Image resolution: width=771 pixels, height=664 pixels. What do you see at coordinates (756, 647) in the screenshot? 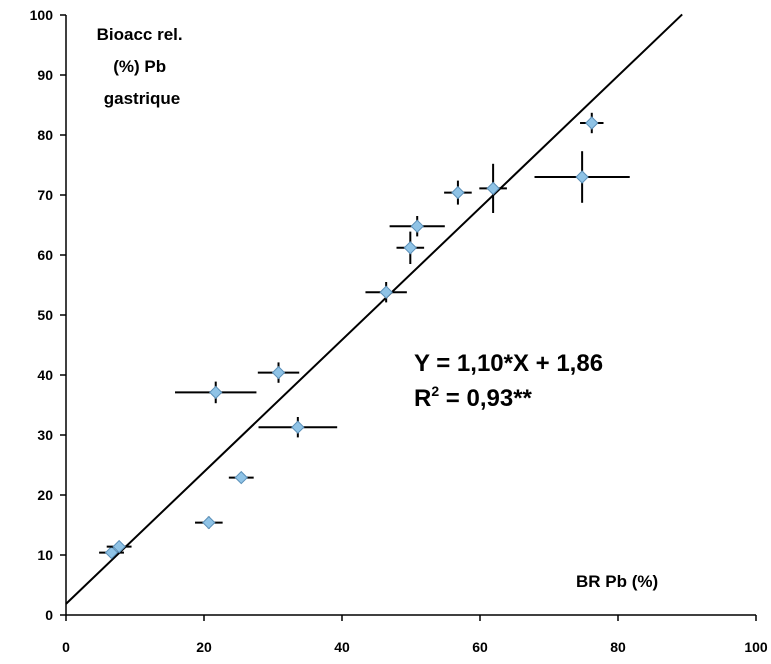
I see `x-tick-label: 100` at bounding box center [756, 647].